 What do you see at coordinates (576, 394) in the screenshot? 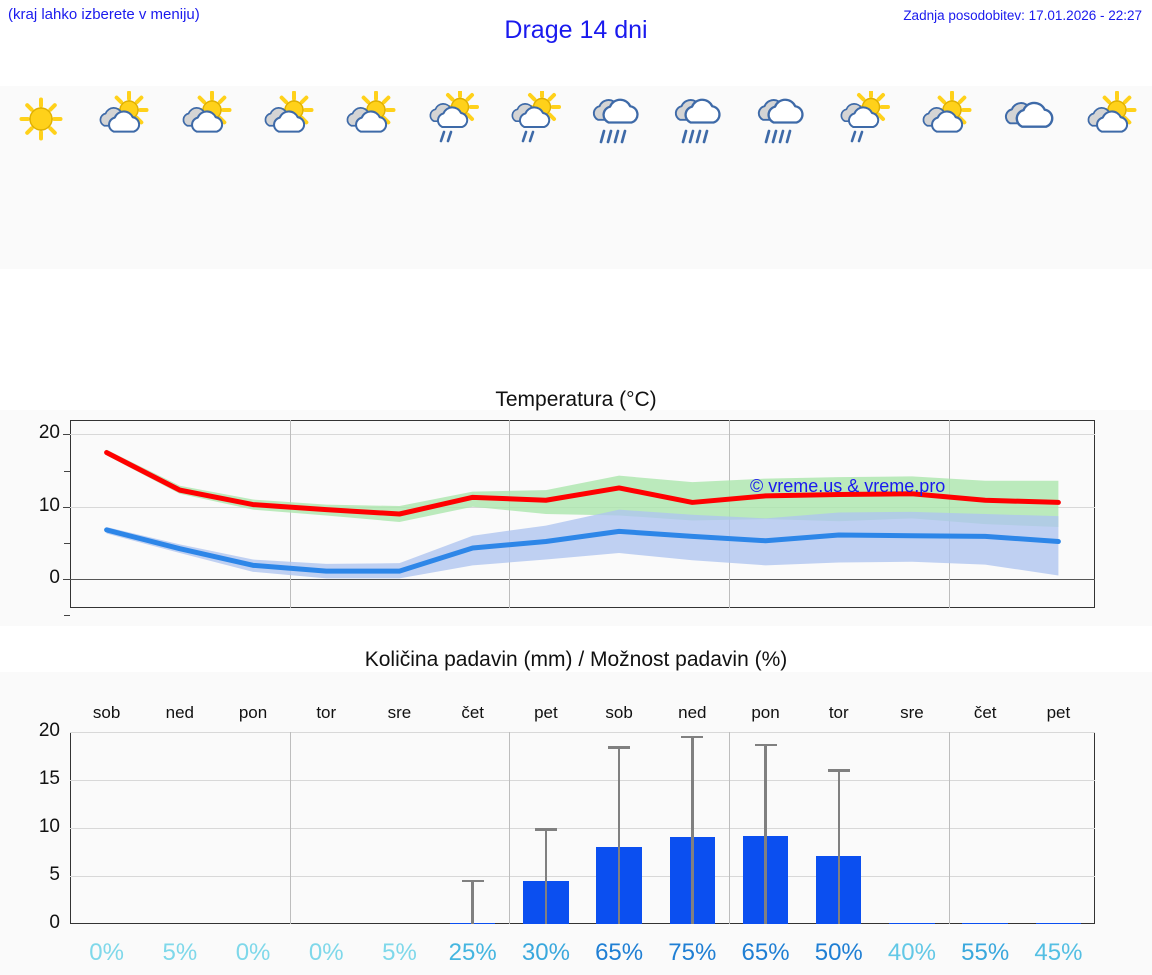
I see `temperature-chart-title: Temperatura (°C)` at bounding box center [576, 394].